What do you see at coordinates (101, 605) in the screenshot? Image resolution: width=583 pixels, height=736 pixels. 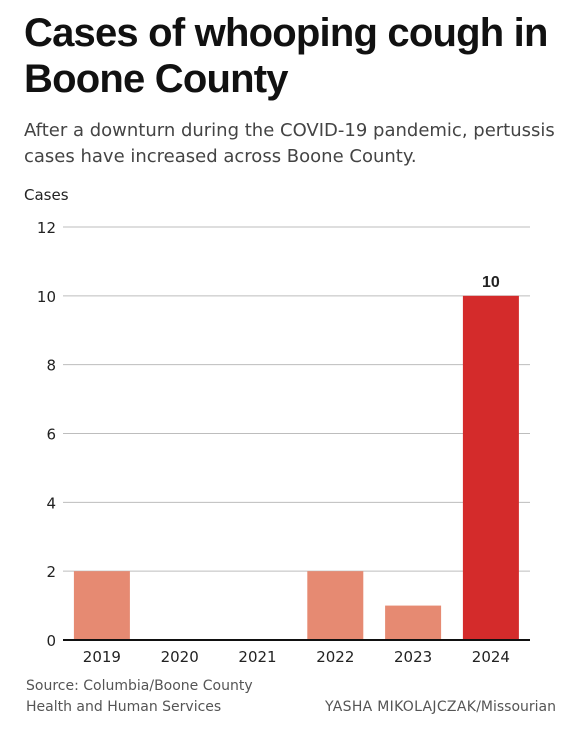 I see `bar-2019` at bounding box center [101, 605].